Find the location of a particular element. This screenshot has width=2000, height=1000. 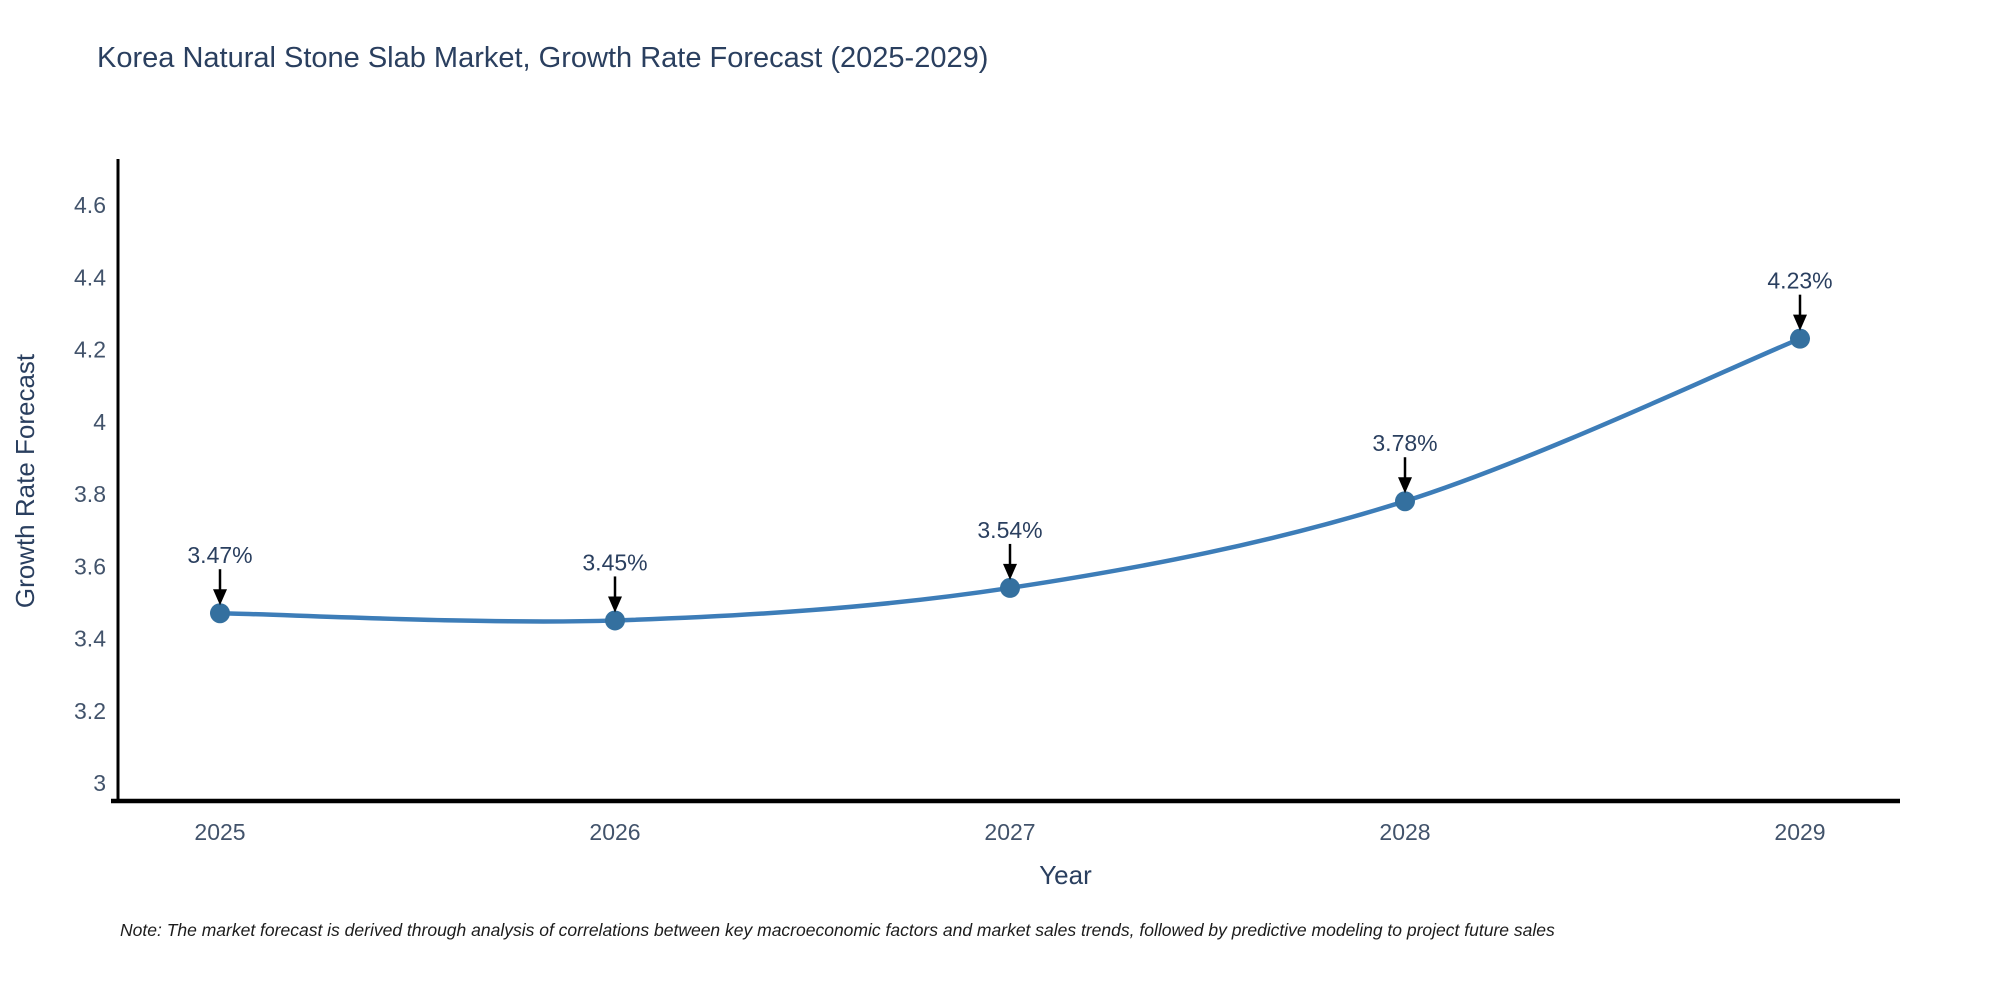

data-point-label: 3.47% is located at coordinates (219, 555).